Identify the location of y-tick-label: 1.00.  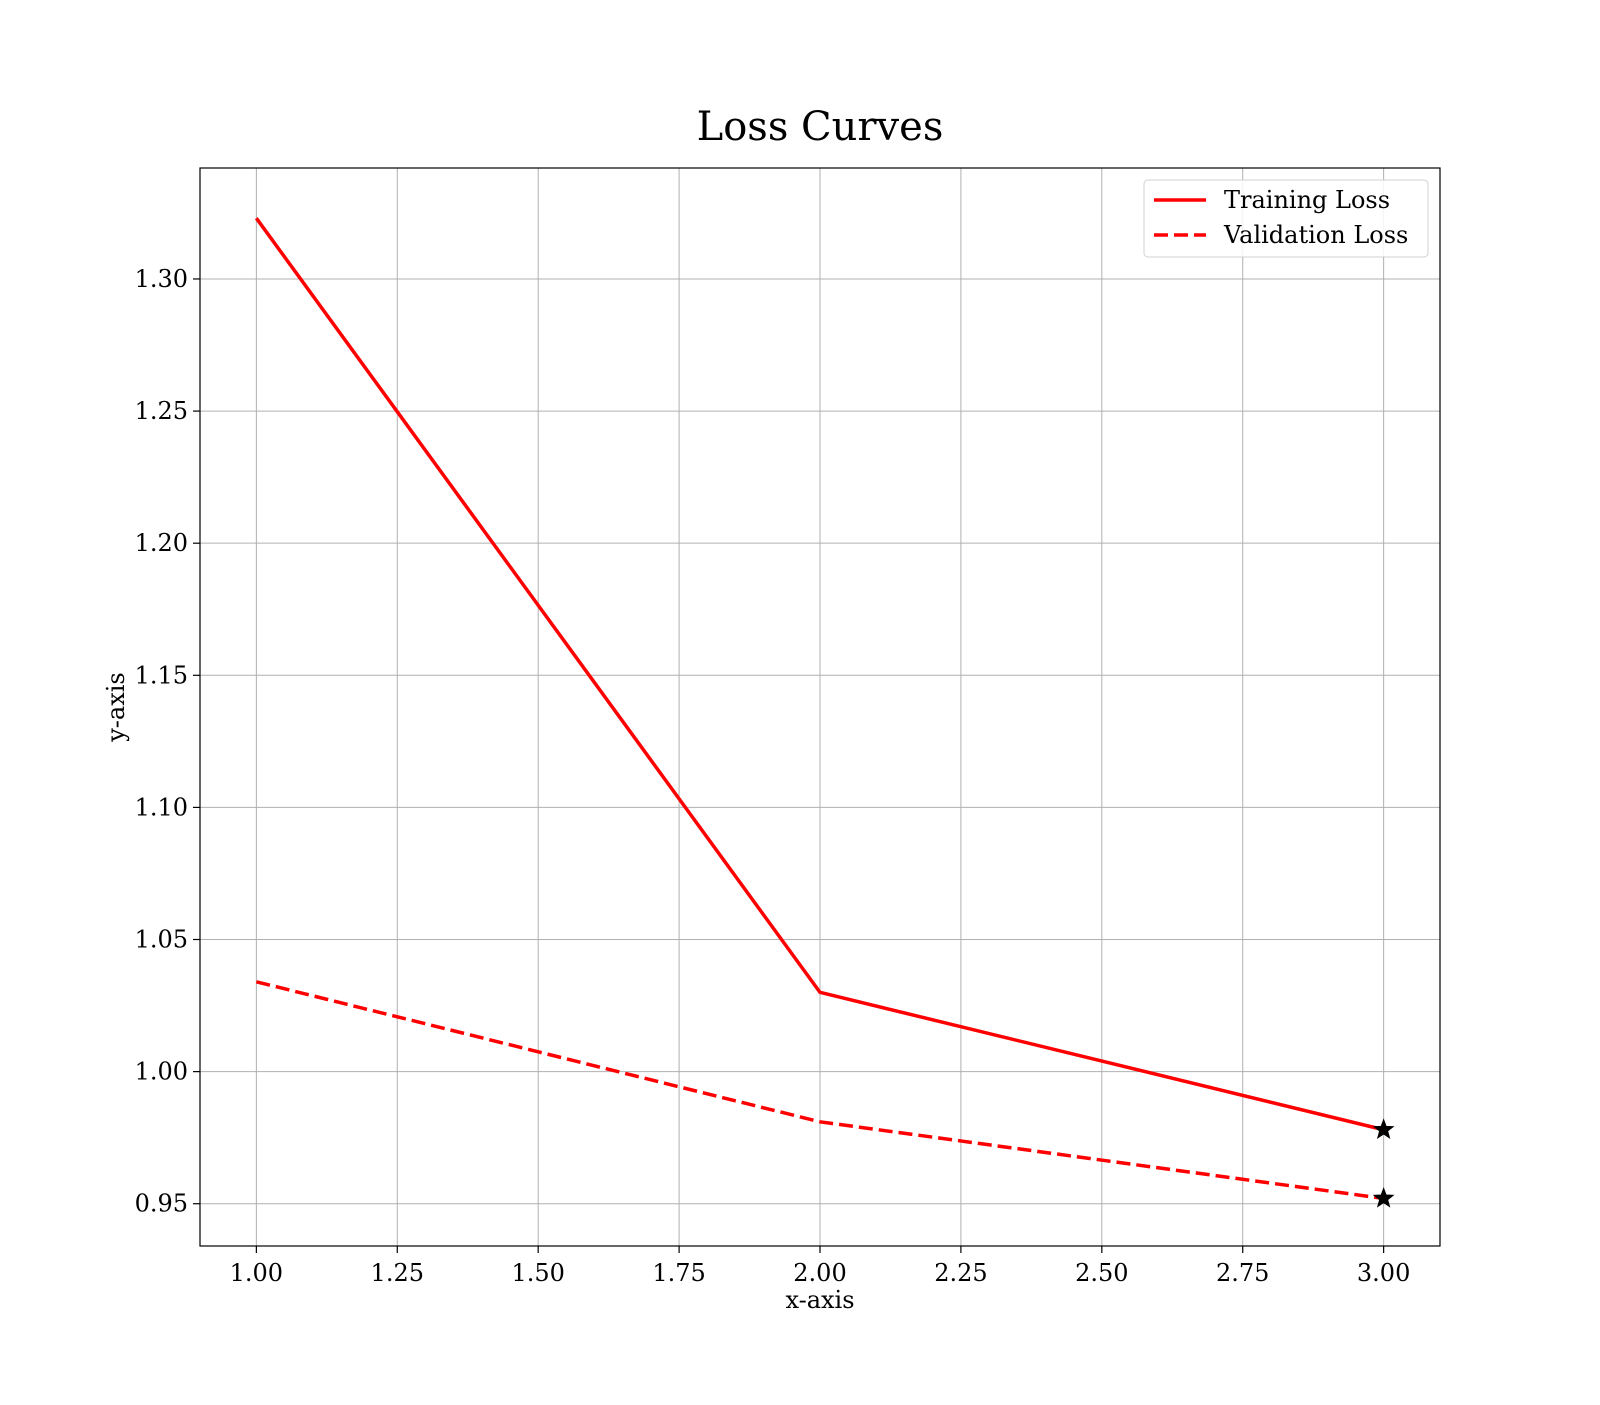
(161, 1072).